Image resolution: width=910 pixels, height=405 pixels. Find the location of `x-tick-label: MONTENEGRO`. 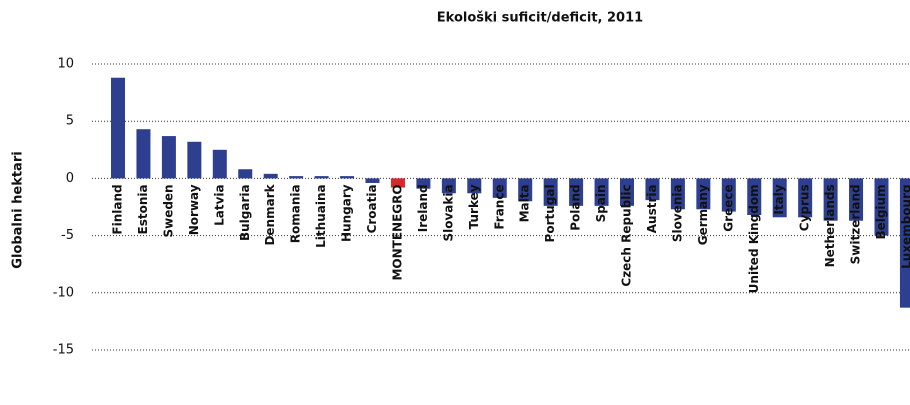

x-tick-label: MONTENEGRO is located at coordinates (397, 232).